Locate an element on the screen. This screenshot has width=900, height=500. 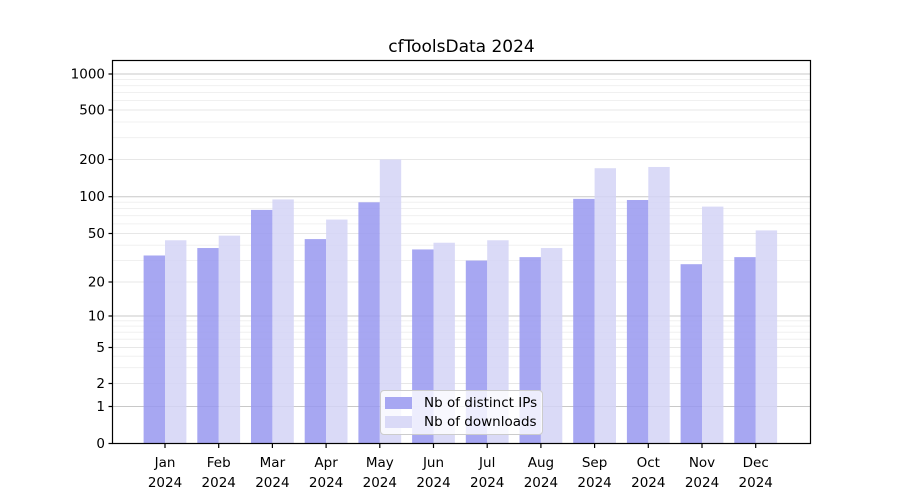
y-tick-label: 50 is located at coordinates (96, 234).